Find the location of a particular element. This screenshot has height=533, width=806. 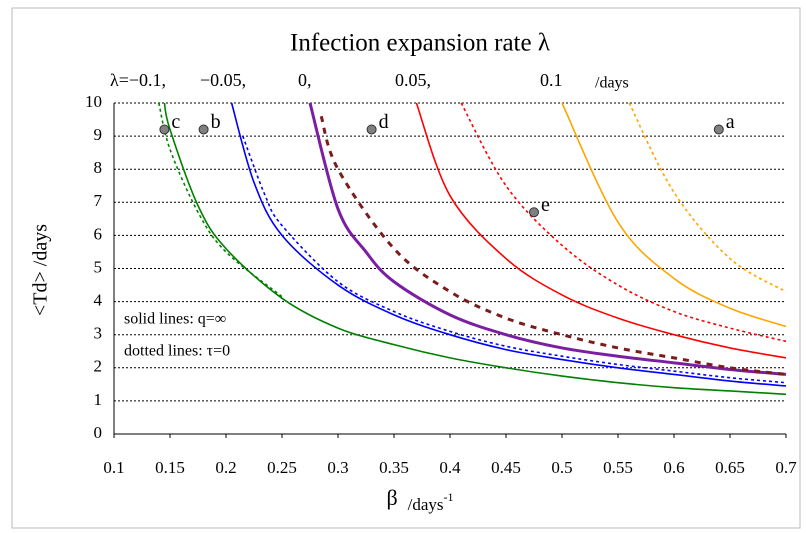

point-label: d is located at coordinates (384, 122).